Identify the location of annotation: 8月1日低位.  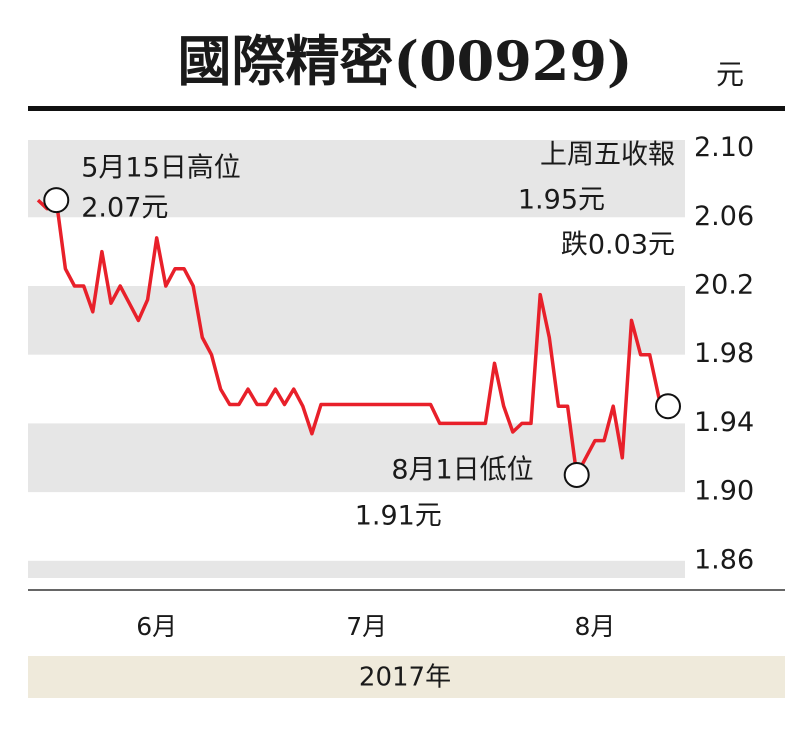
(462, 469).